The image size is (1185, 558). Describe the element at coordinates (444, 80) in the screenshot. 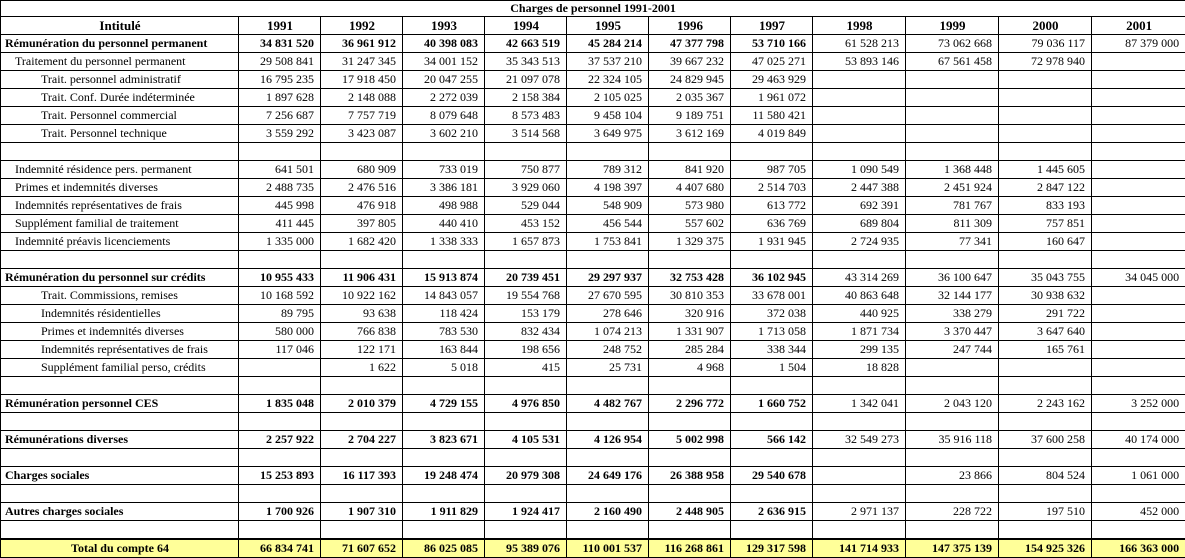

I see `value-cell: 20 047 255` at that location.